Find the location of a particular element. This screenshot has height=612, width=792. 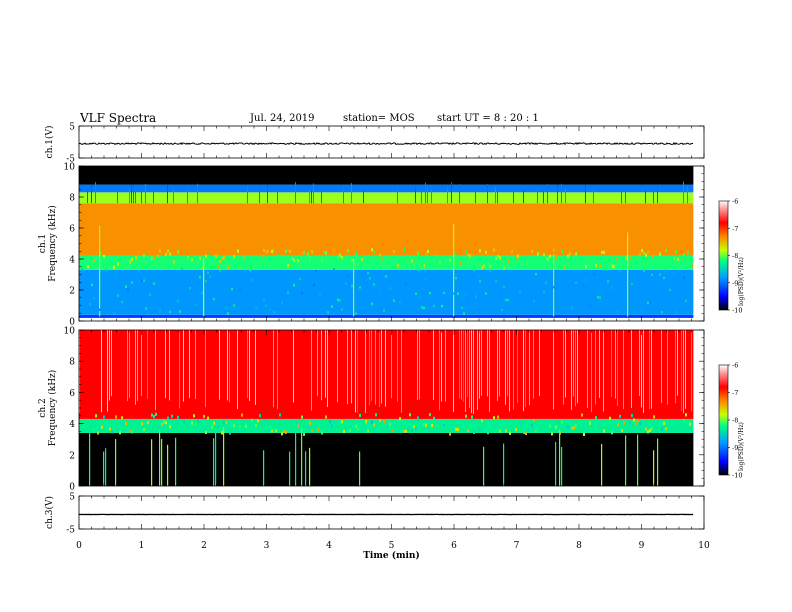

x-axis-label: Time (min) is located at coordinates (391, 555).